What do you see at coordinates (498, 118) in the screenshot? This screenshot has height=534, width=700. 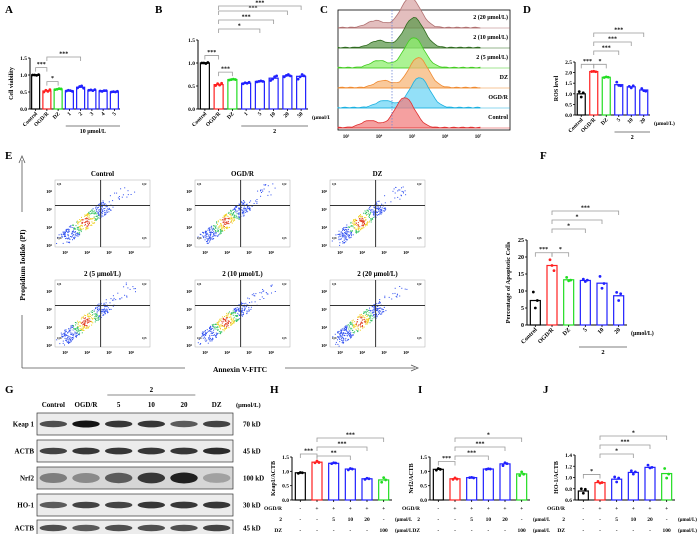 I see `legend-label: Control` at bounding box center [498, 118].